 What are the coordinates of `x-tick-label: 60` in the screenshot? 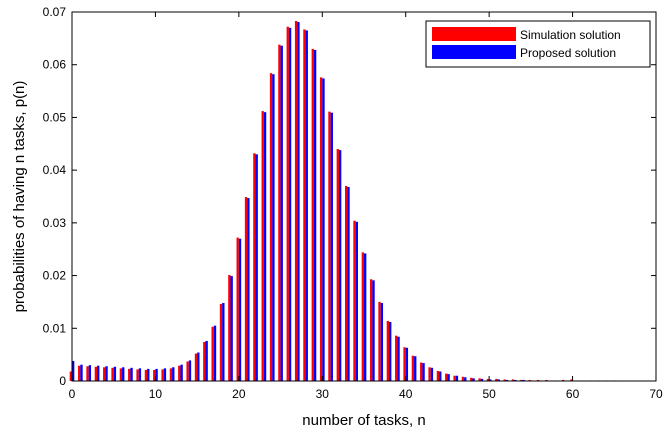 It's located at (573, 394).